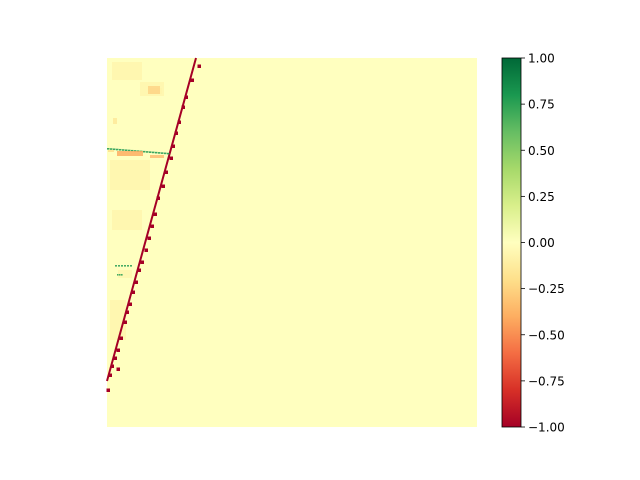 The image size is (640, 480). What do you see at coordinates (546, 289) in the screenshot?
I see `colorbar-tick-label: −0.25` at bounding box center [546, 289].